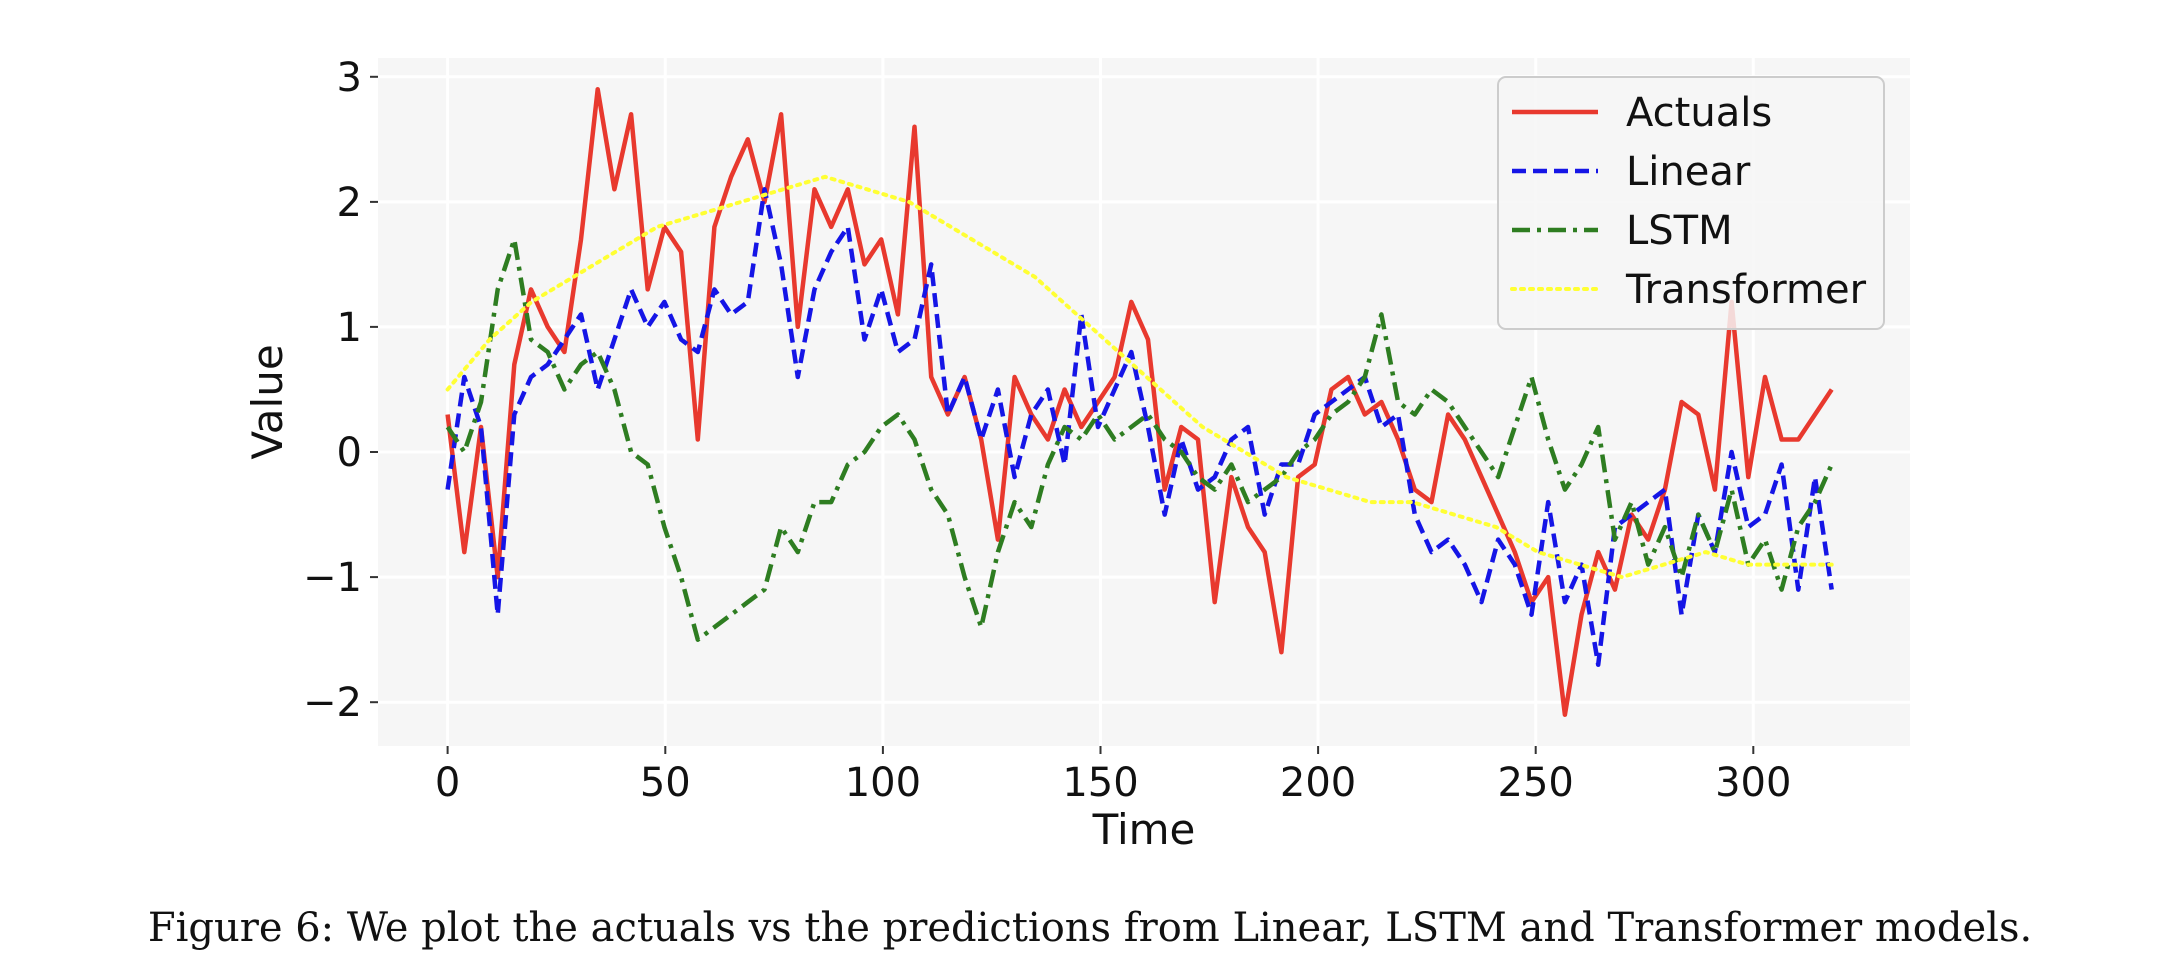 This screenshot has width=2180, height=968. What do you see at coordinates (1144, 829) in the screenshot?
I see `x-axis-label: Time` at bounding box center [1144, 829].